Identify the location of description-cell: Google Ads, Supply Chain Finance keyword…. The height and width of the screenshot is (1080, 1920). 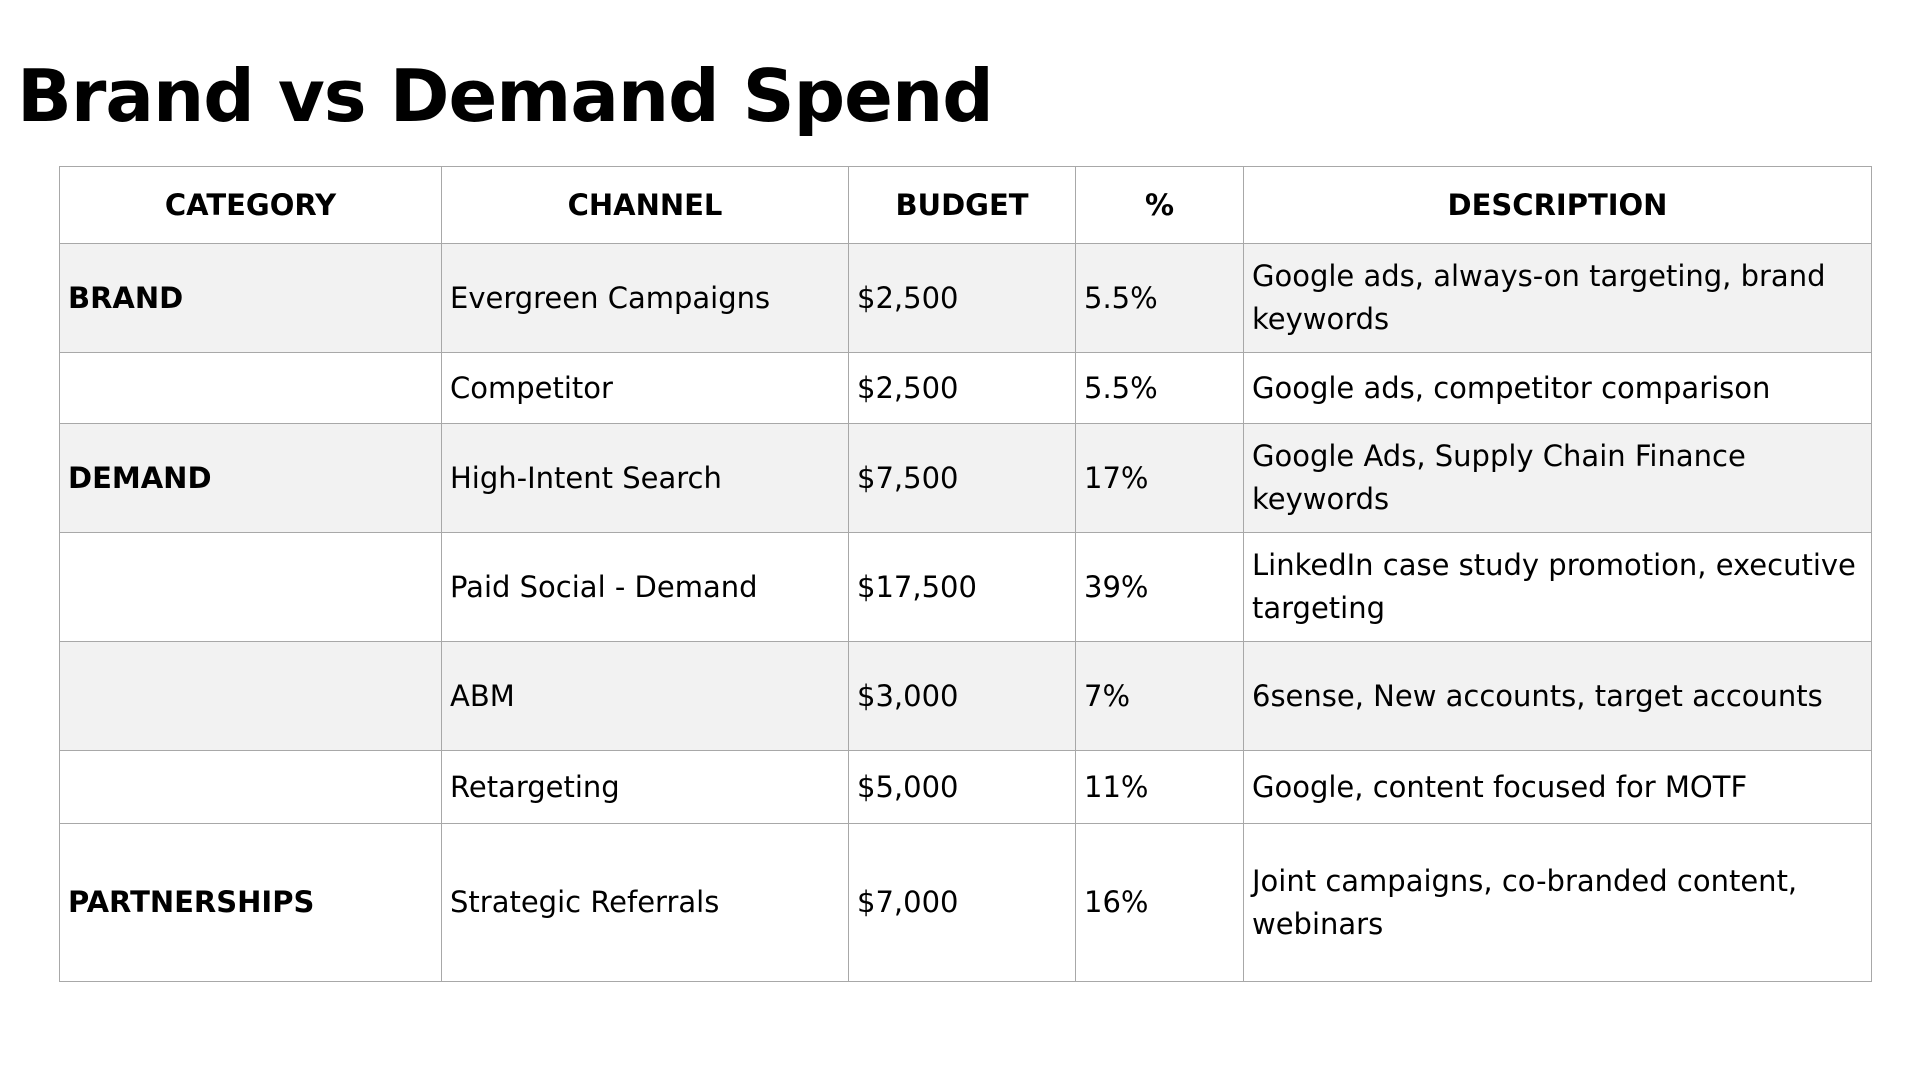
(1557, 478).